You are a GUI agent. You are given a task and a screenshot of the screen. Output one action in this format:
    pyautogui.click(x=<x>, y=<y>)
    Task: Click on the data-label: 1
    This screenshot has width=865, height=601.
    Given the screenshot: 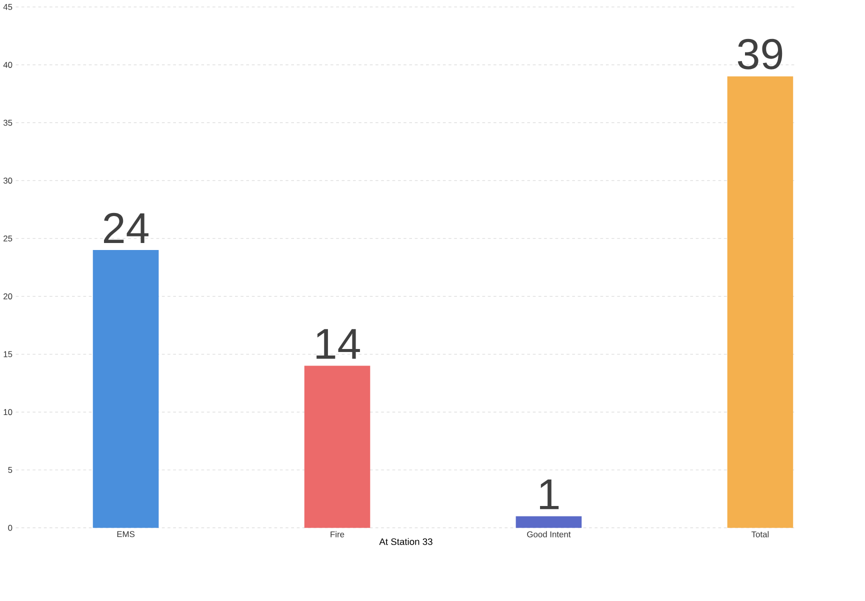 What is the action you would take?
    pyautogui.click(x=549, y=495)
    